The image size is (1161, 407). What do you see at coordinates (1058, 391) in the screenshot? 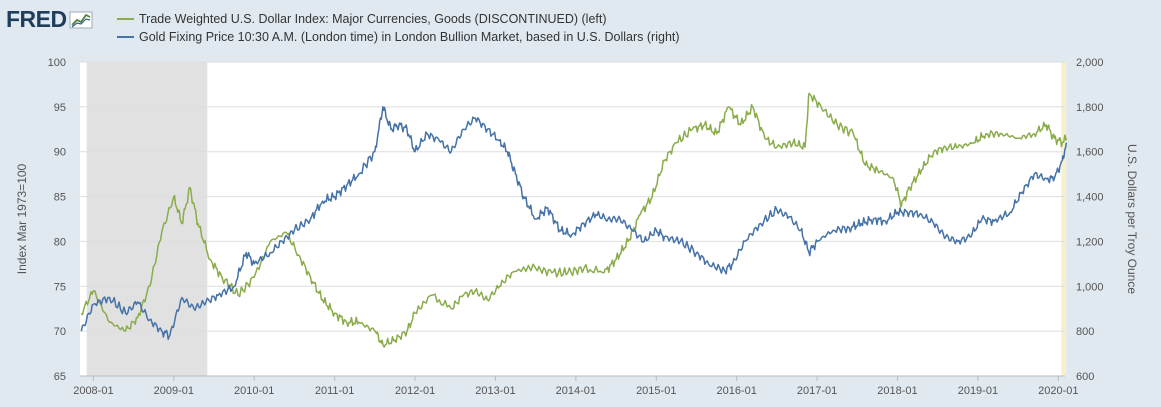
I see `x-tick-label: 2020-01` at bounding box center [1058, 391].